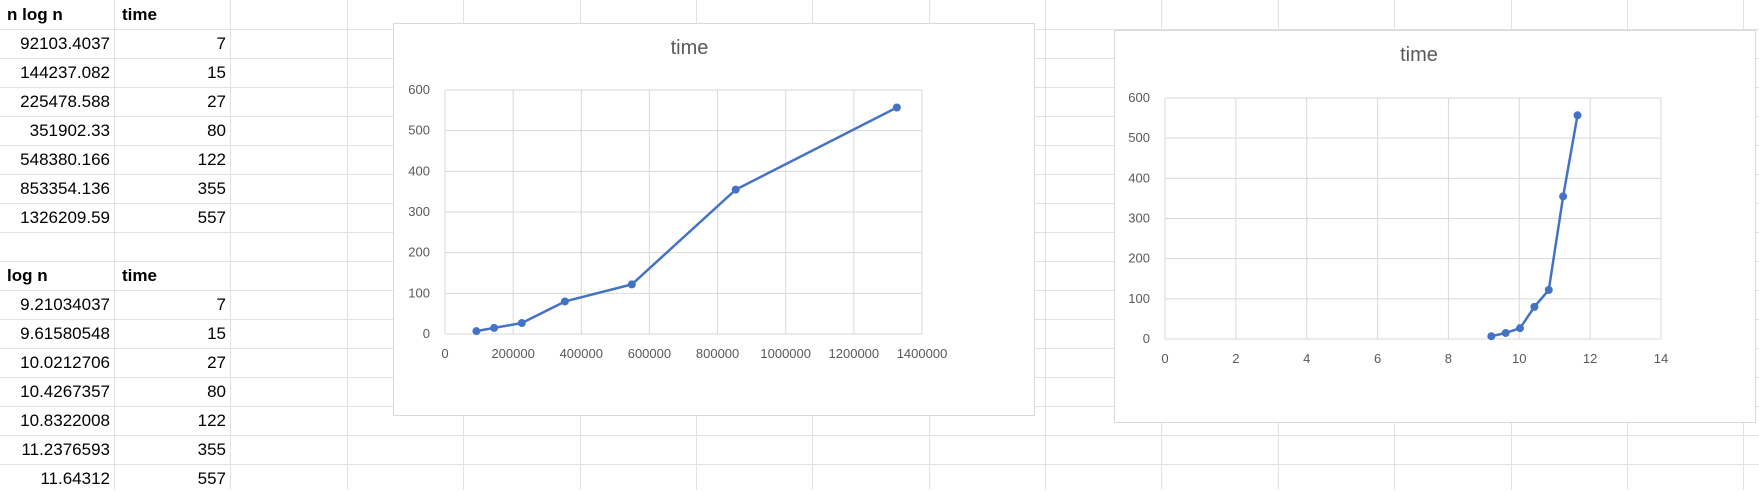  What do you see at coordinates (649, 353) in the screenshot?
I see `x-tick-label: 600000` at bounding box center [649, 353].